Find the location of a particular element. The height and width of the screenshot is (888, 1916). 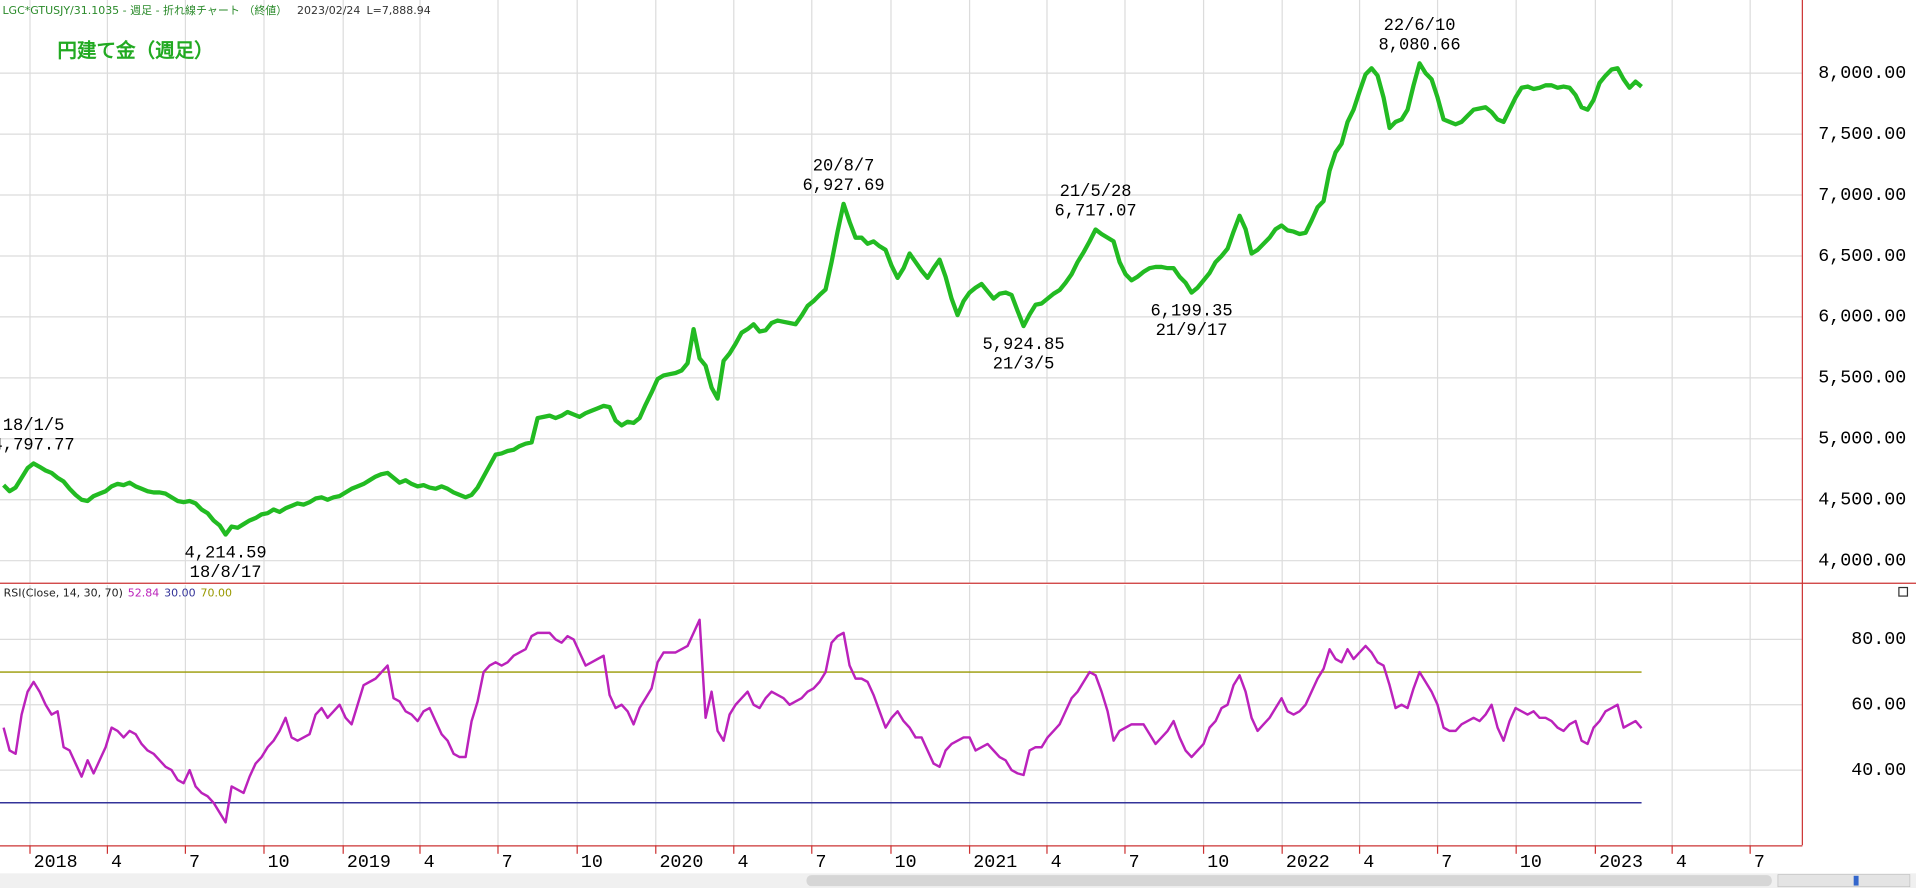

annotation-date: 22/6/10 is located at coordinates (1420, 26).